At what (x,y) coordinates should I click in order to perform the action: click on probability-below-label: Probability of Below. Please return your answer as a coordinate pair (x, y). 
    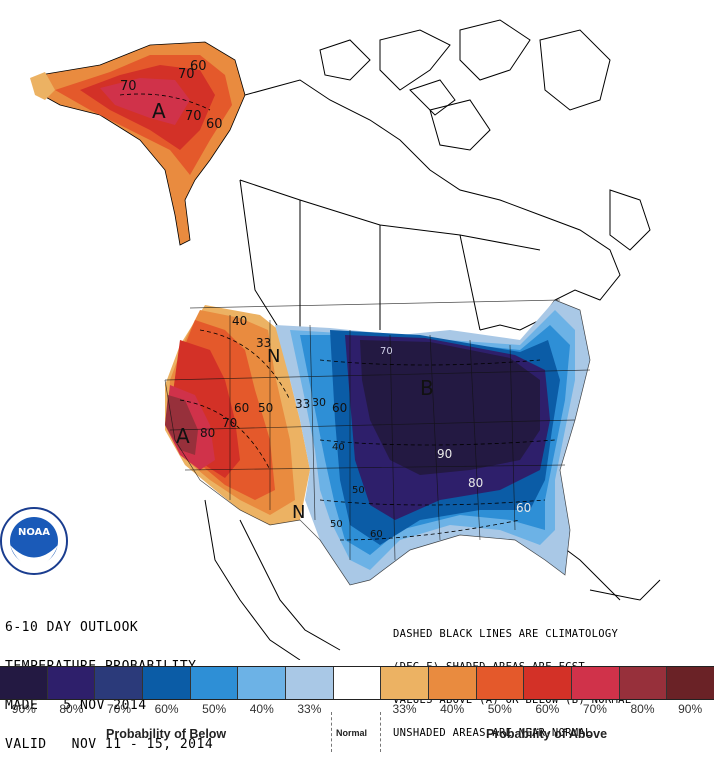
    Looking at the image, I should click on (166, 734).